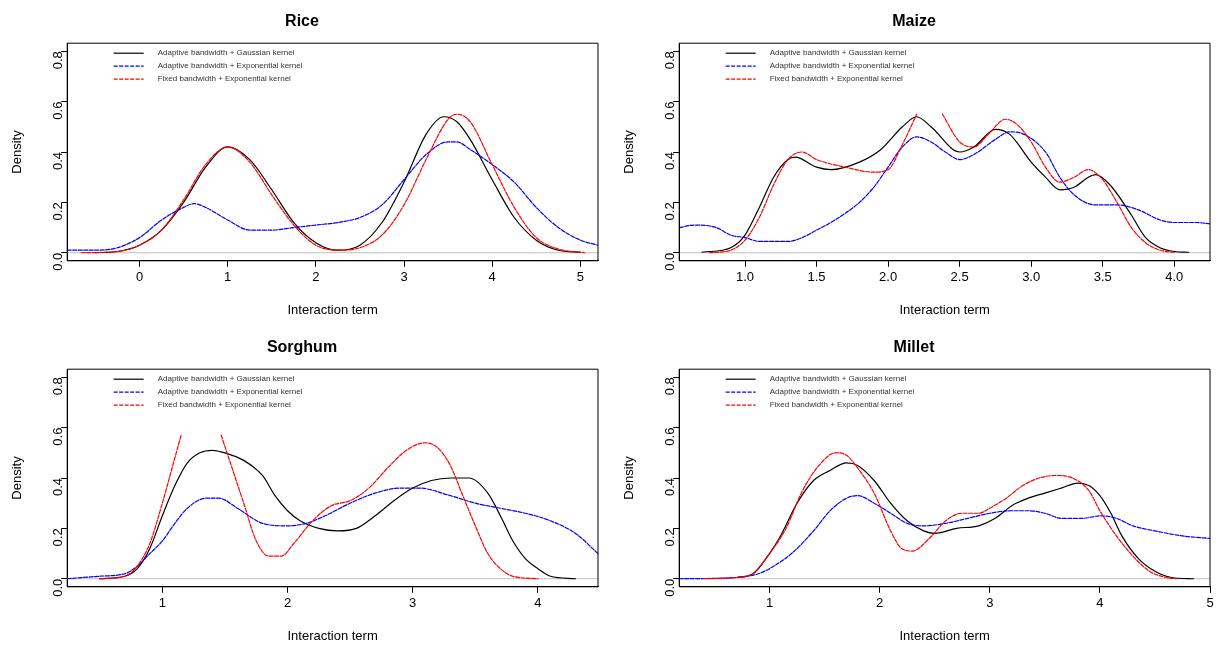 The height and width of the screenshot is (653, 1225). What do you see at coordinates (914, 347) in the screenshot?
I see `chart-title: Millet` at bounding box center [914, 347].